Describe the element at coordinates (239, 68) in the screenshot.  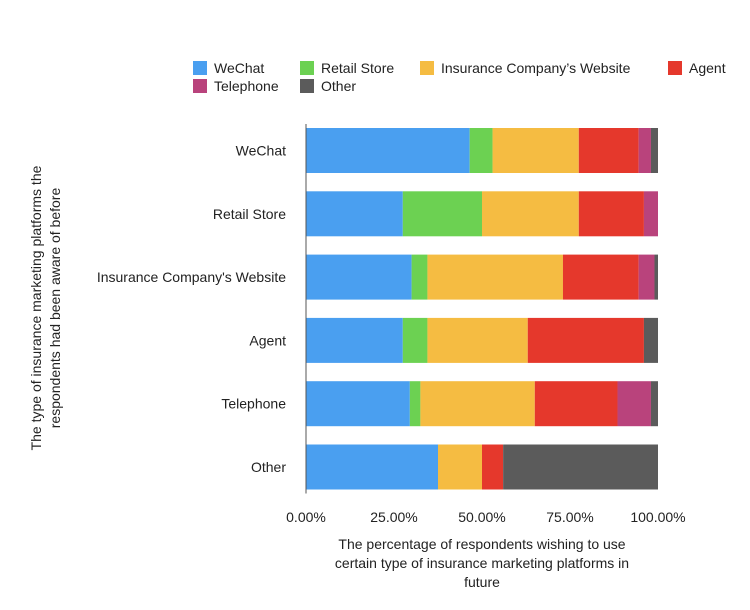
I see `legend-label-0: WeChat` at that location.